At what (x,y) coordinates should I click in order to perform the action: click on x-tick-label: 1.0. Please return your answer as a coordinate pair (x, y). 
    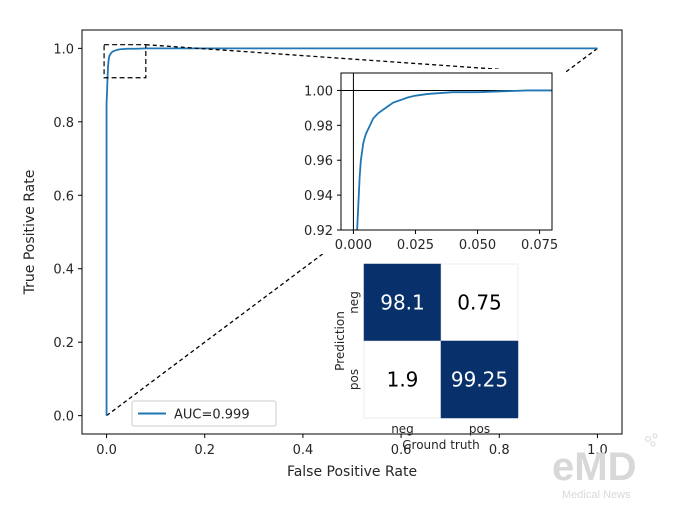
    Looking at the image, I should click on (597, 450).